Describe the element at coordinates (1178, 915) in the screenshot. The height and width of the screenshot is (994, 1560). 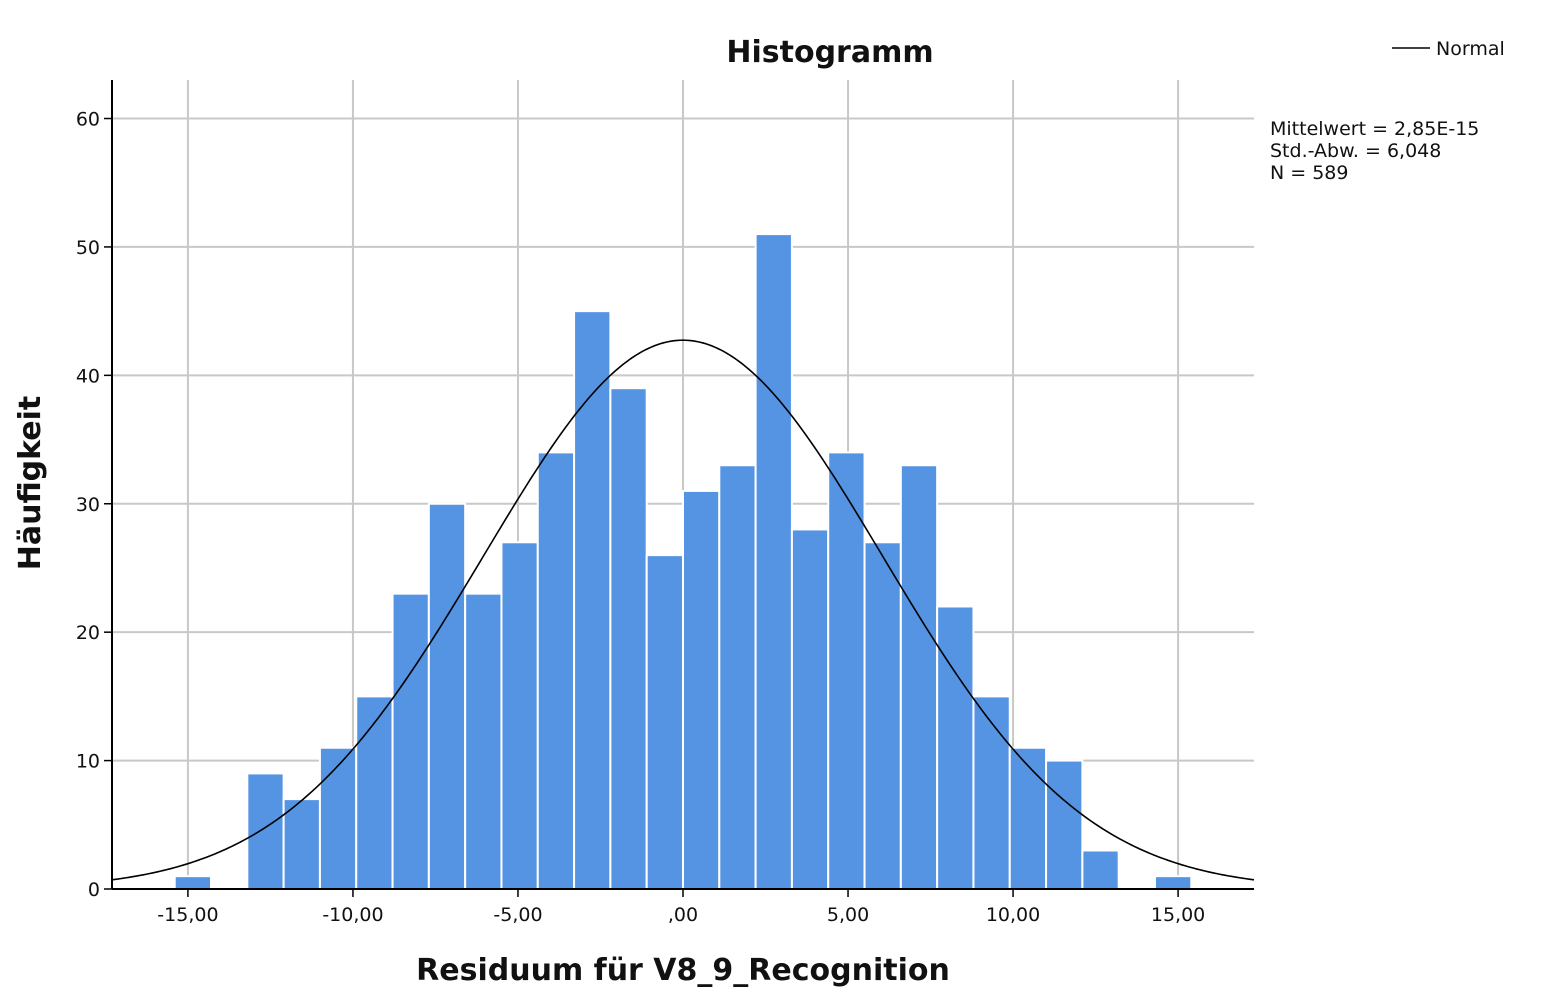
I see `x-tick-label: 15,00` at that location.